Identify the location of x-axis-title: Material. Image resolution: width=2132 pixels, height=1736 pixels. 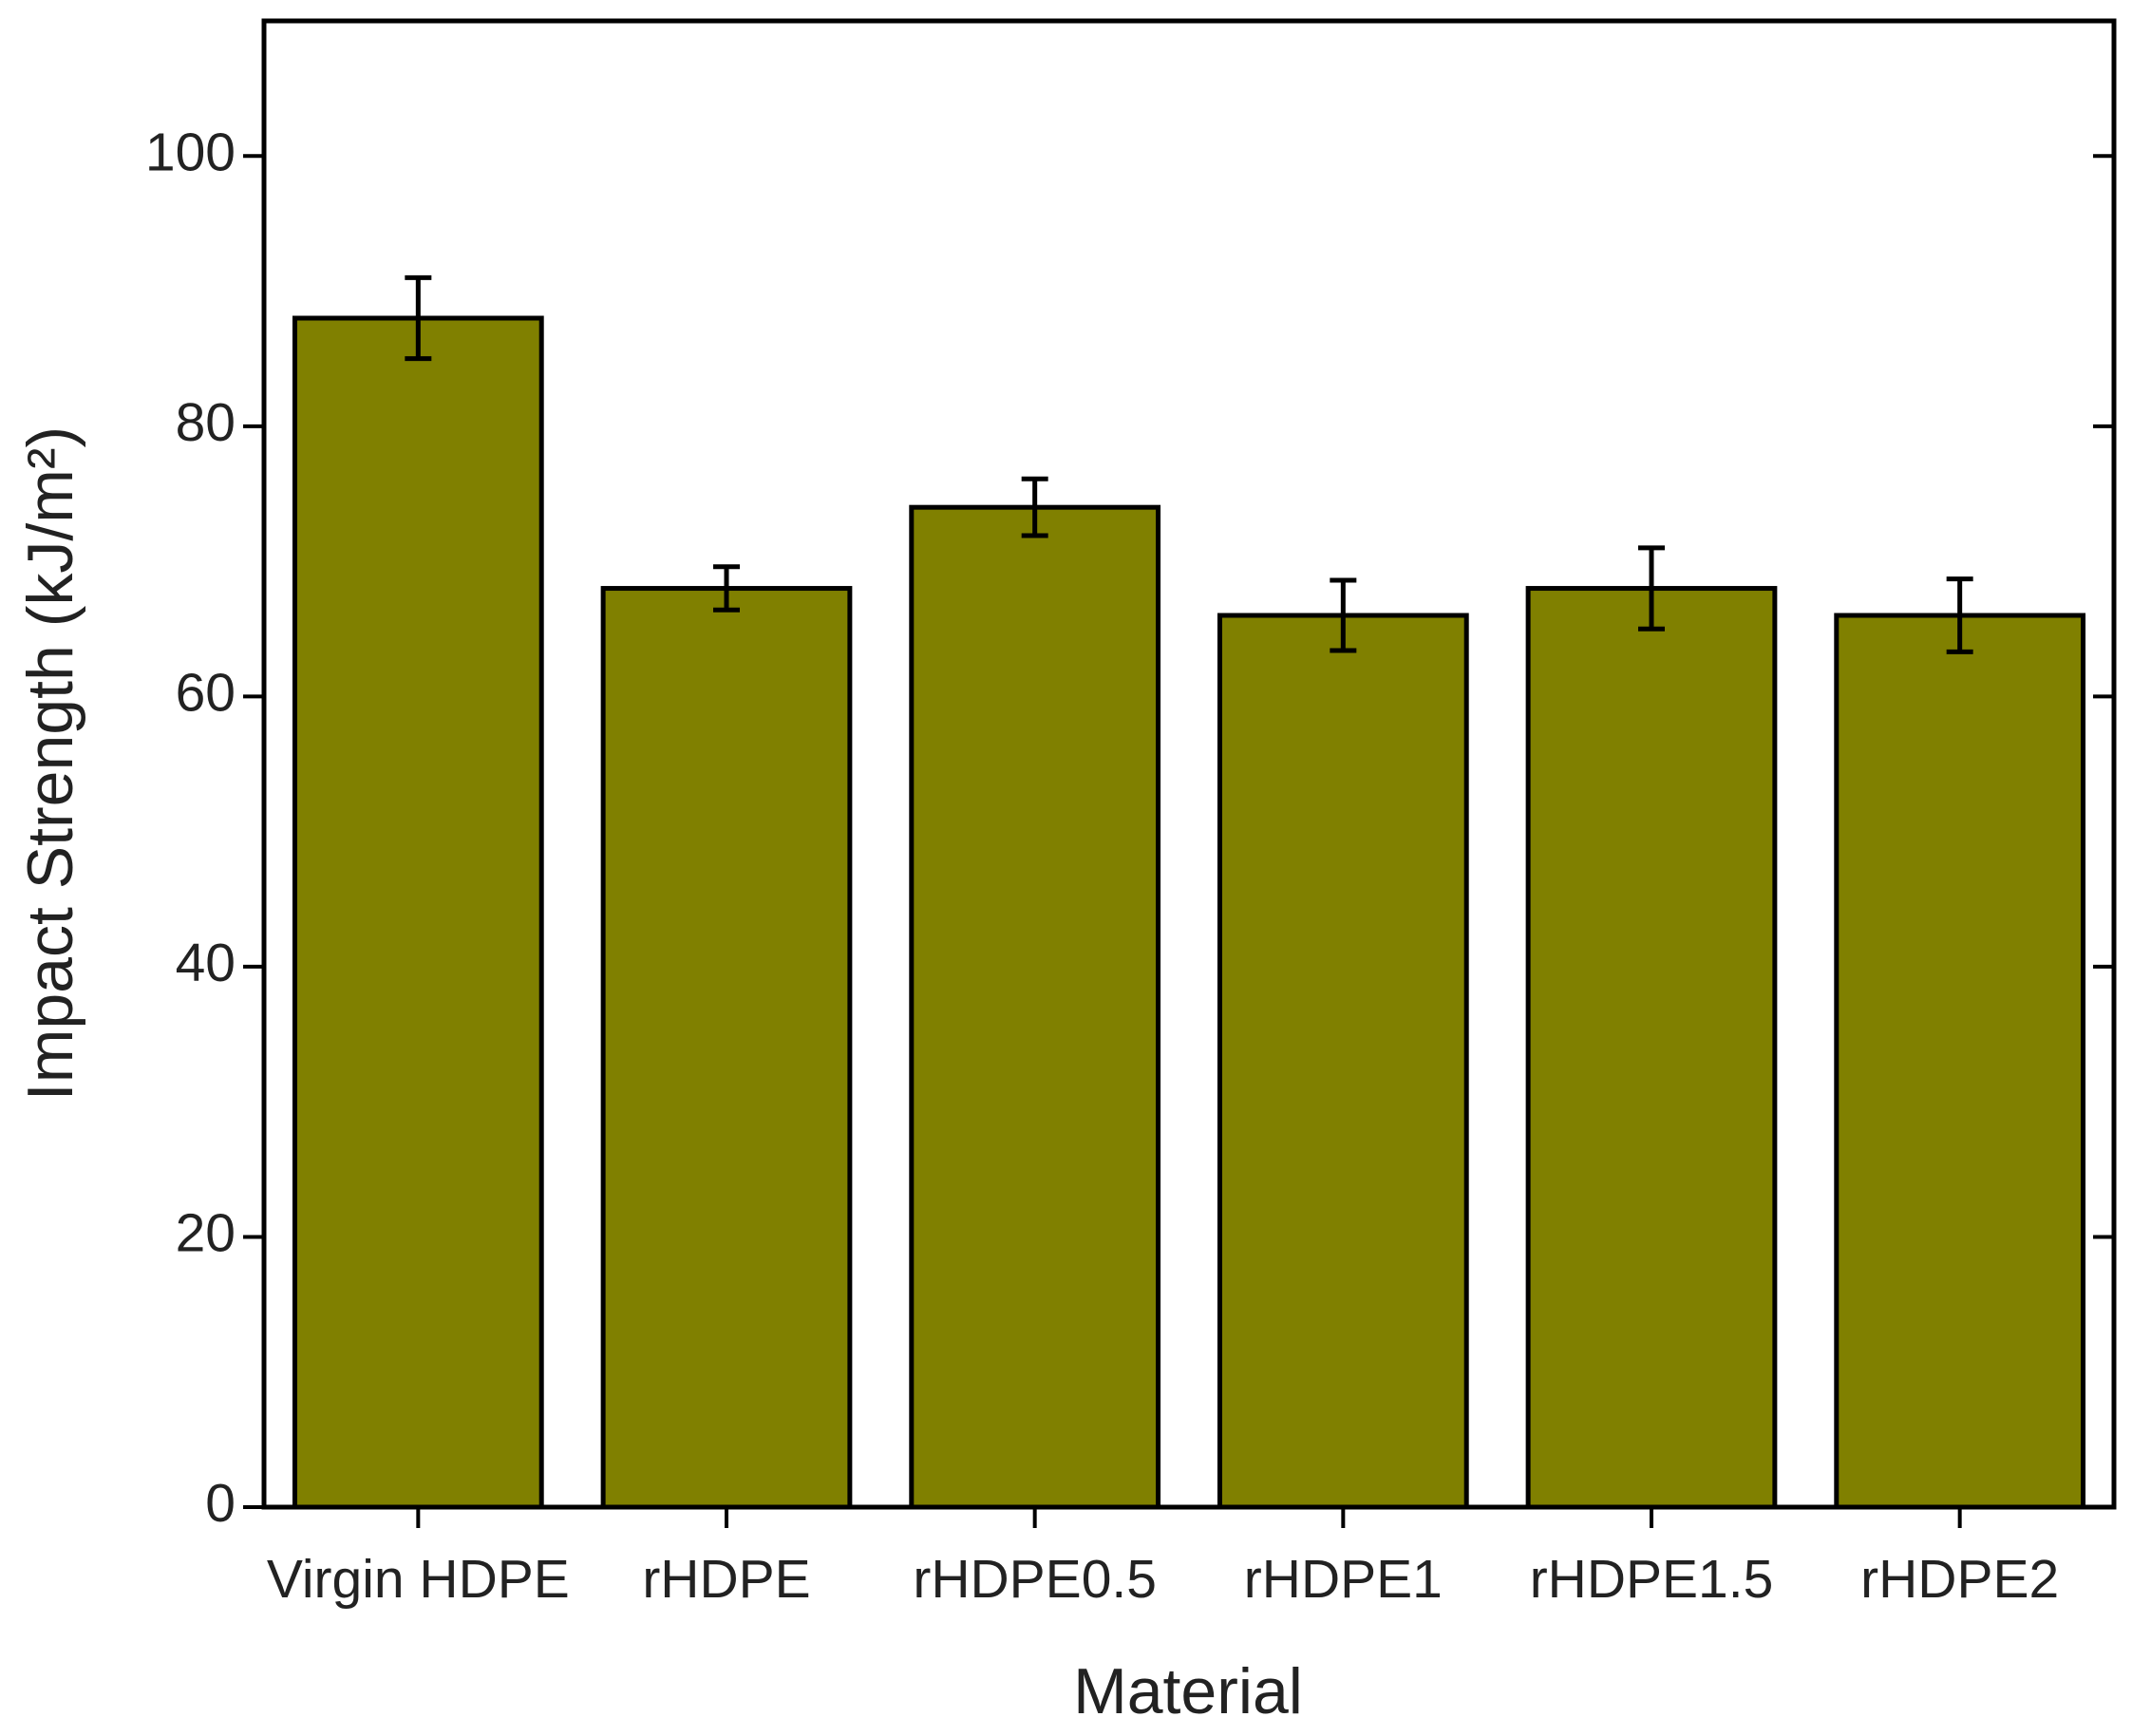
(1188, 1691).